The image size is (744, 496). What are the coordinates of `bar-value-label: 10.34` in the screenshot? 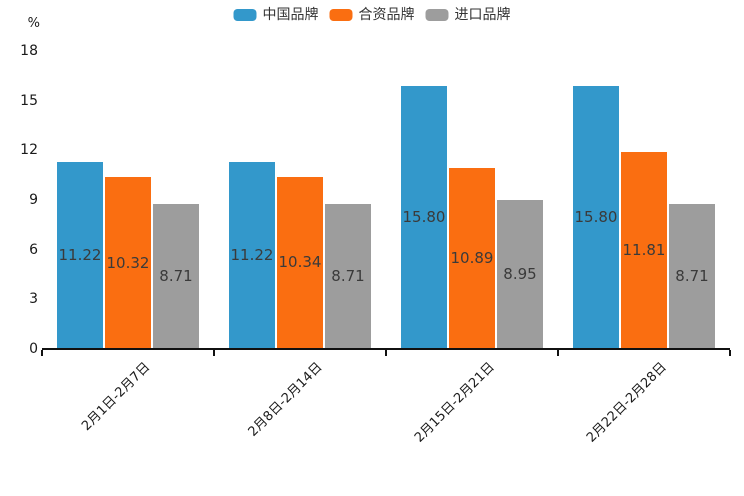 It's located at (300, 262).